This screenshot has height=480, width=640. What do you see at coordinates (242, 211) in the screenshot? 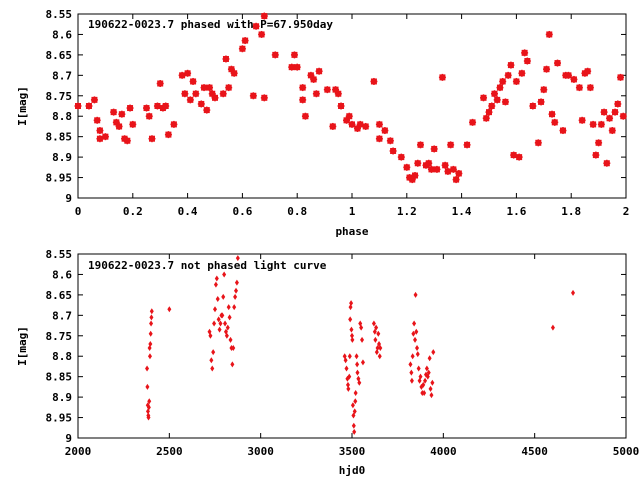
I see `x-tick-label: 0.6` at bounding box center [242, 211].